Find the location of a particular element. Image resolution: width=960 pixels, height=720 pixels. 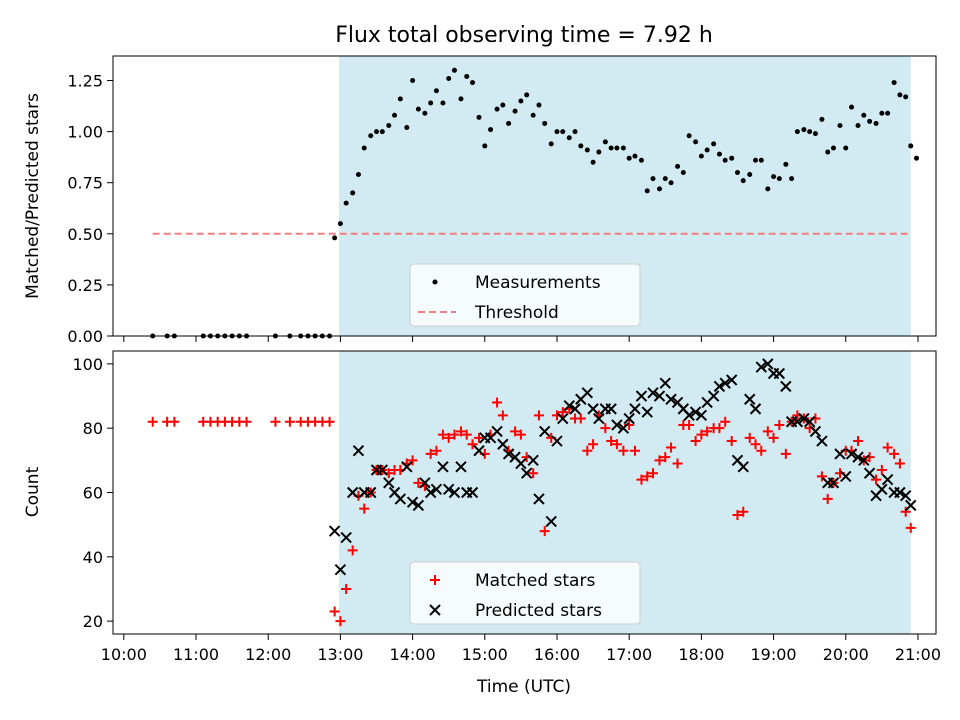

legend-label-matched-stars: Matched stars is located at coordinates (535, 581).